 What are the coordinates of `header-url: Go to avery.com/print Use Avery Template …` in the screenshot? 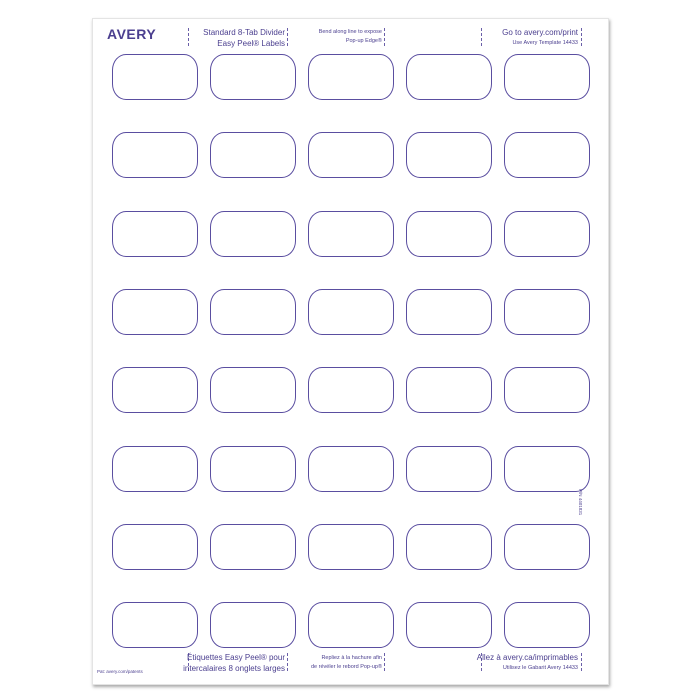 It's located at (540, 38).